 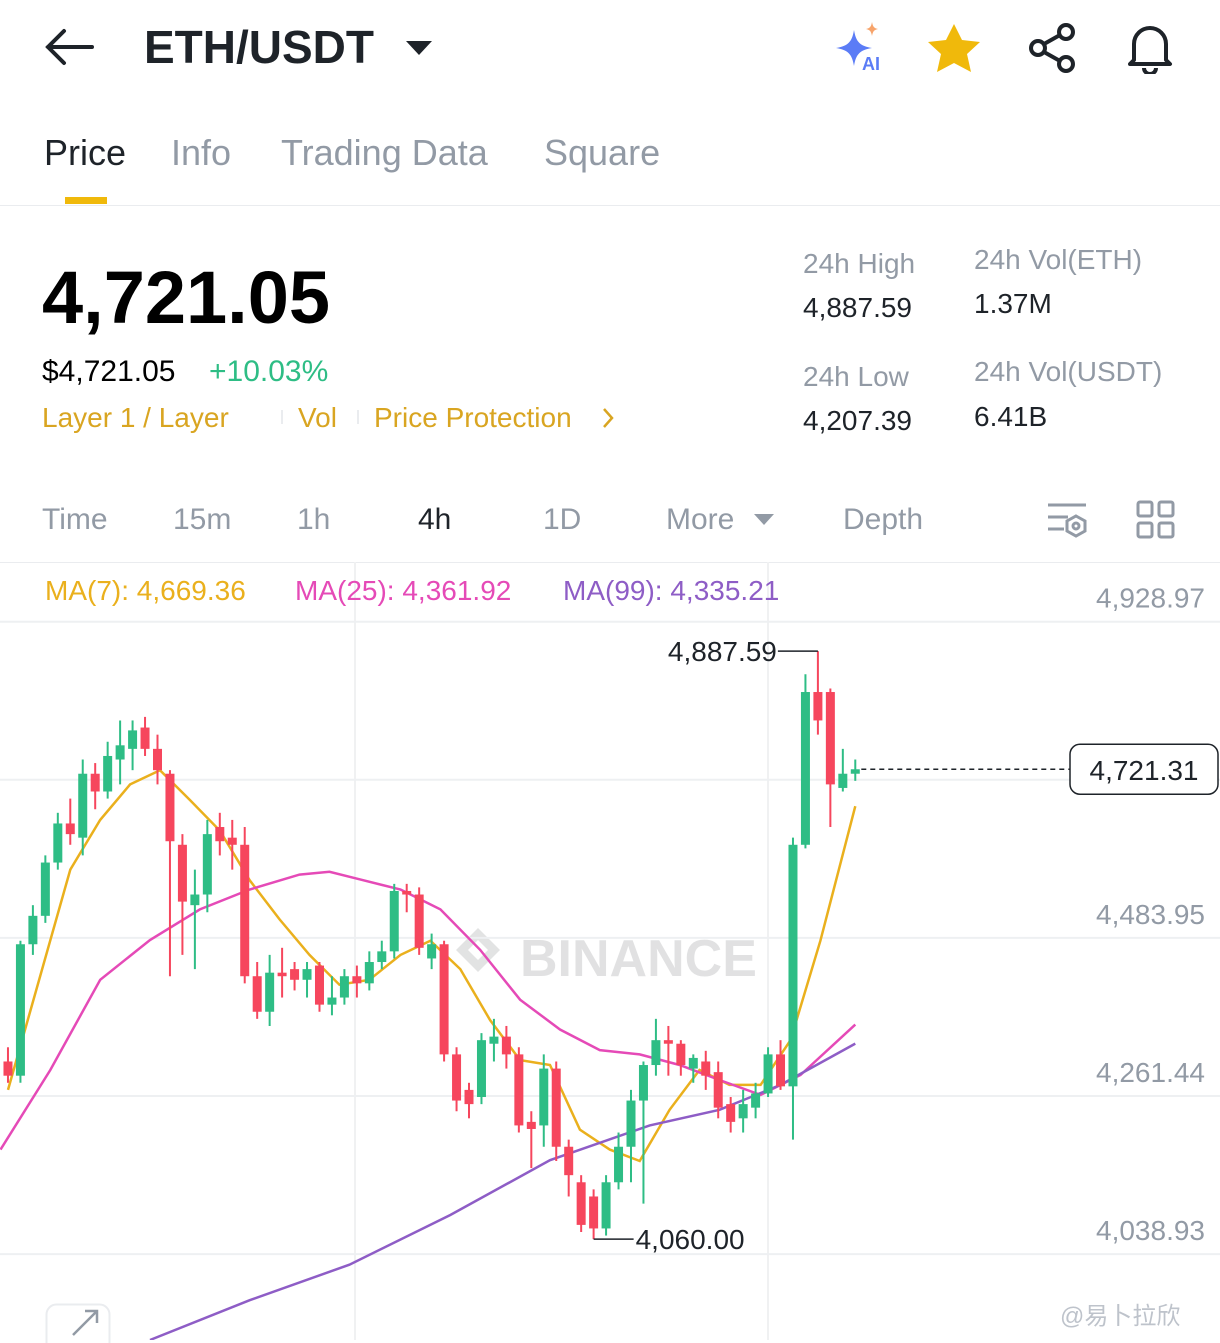 What do you see at coordinates (135, 418) in the screenshot?
I see `tag: Layer 1 / Layer` at bounding box center [135, 418].